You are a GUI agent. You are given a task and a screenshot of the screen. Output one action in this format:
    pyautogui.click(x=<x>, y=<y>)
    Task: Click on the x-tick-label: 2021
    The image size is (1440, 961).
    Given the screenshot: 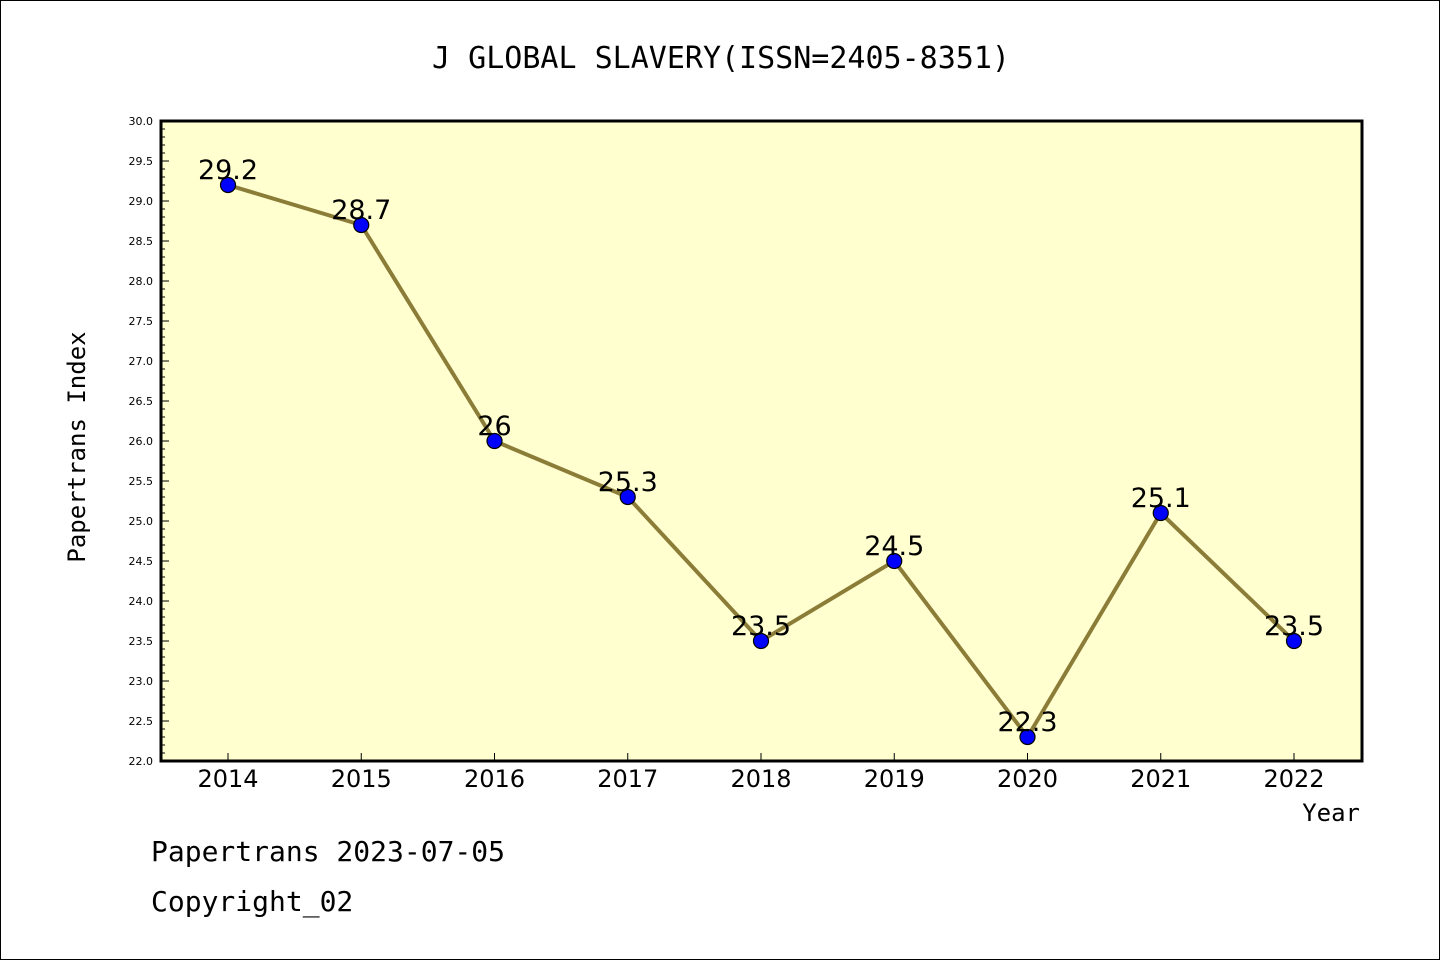 What is the action you would take?
    pyautogui.click(x=1160, y=779)
    